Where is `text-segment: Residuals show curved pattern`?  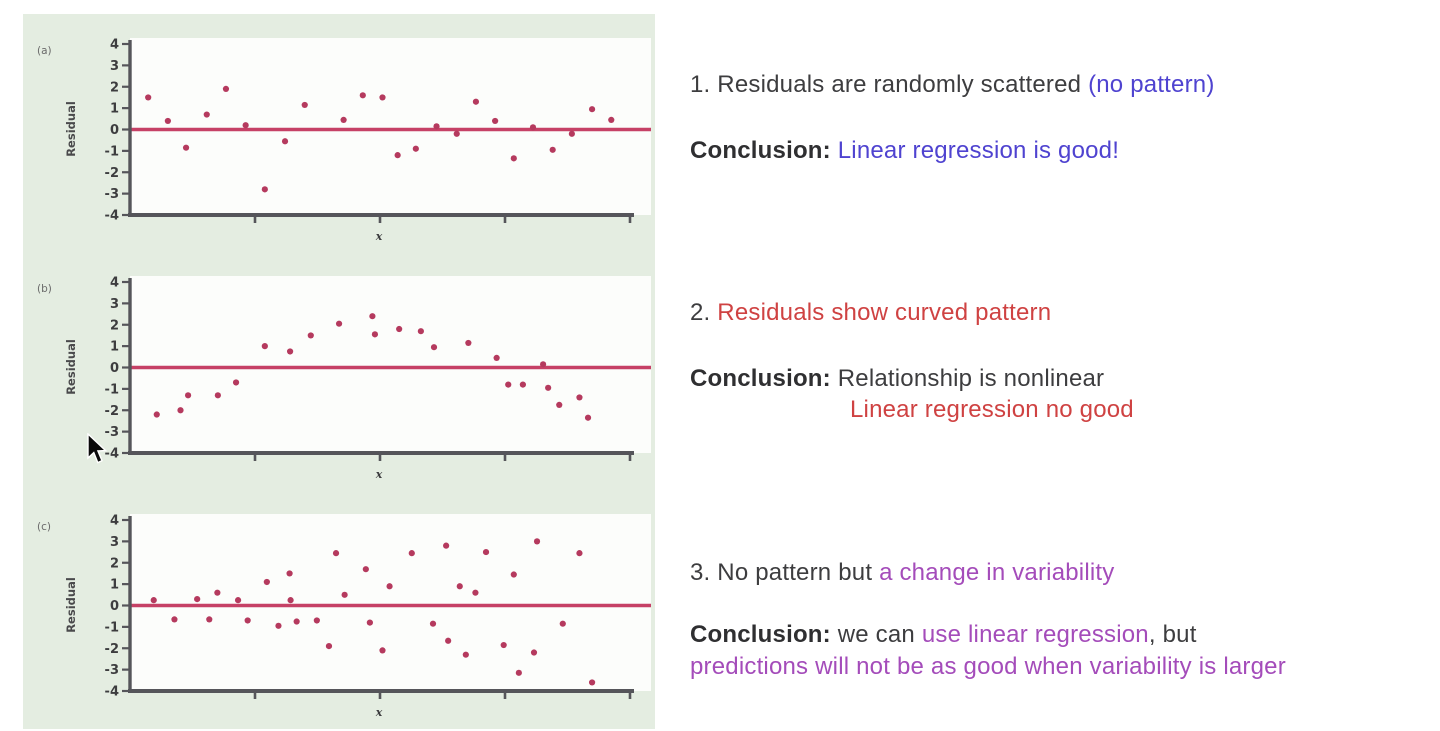 text-segment: Residuals show curved pattern is located at coordinates (884, 312).